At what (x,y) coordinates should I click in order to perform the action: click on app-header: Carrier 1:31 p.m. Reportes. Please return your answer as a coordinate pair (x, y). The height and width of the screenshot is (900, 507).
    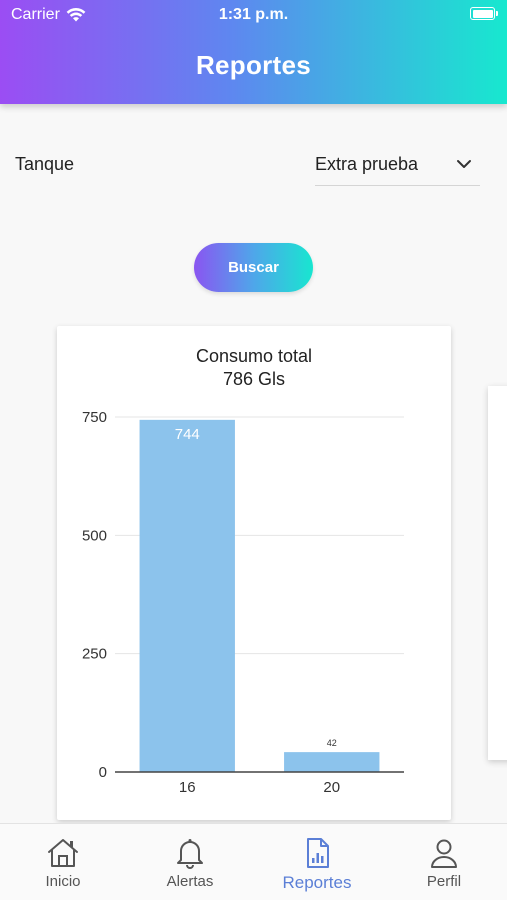
    Looking at the image, I should click on (253, 52).